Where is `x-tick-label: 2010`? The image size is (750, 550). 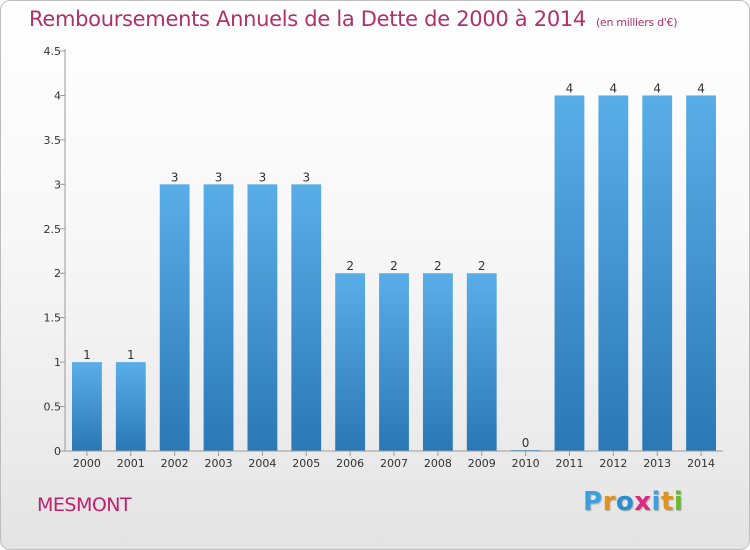 x-tick-label: 2010 is located at coordinates (526, 463).